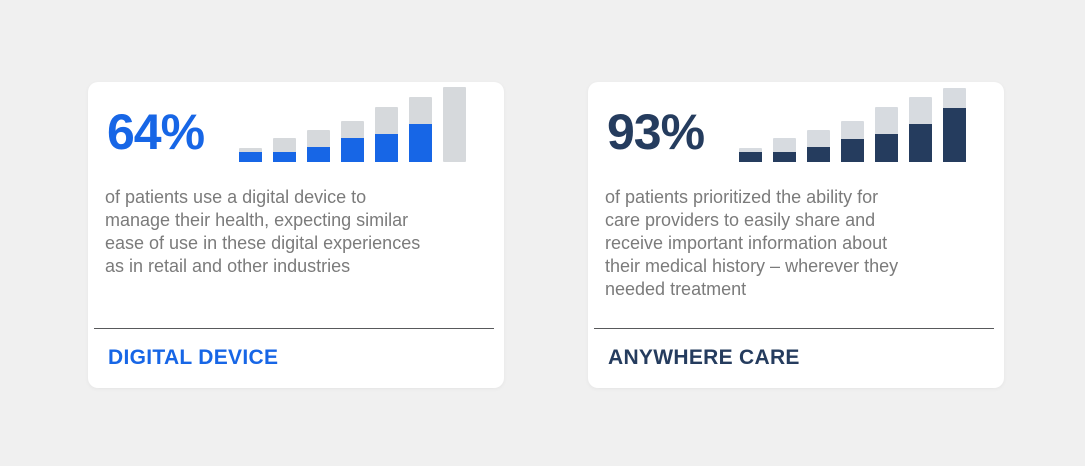  What do you see at coordinates (656, 132) in the screenshot?
I see `stat-value: 93%` at bounding box center [656, 132].